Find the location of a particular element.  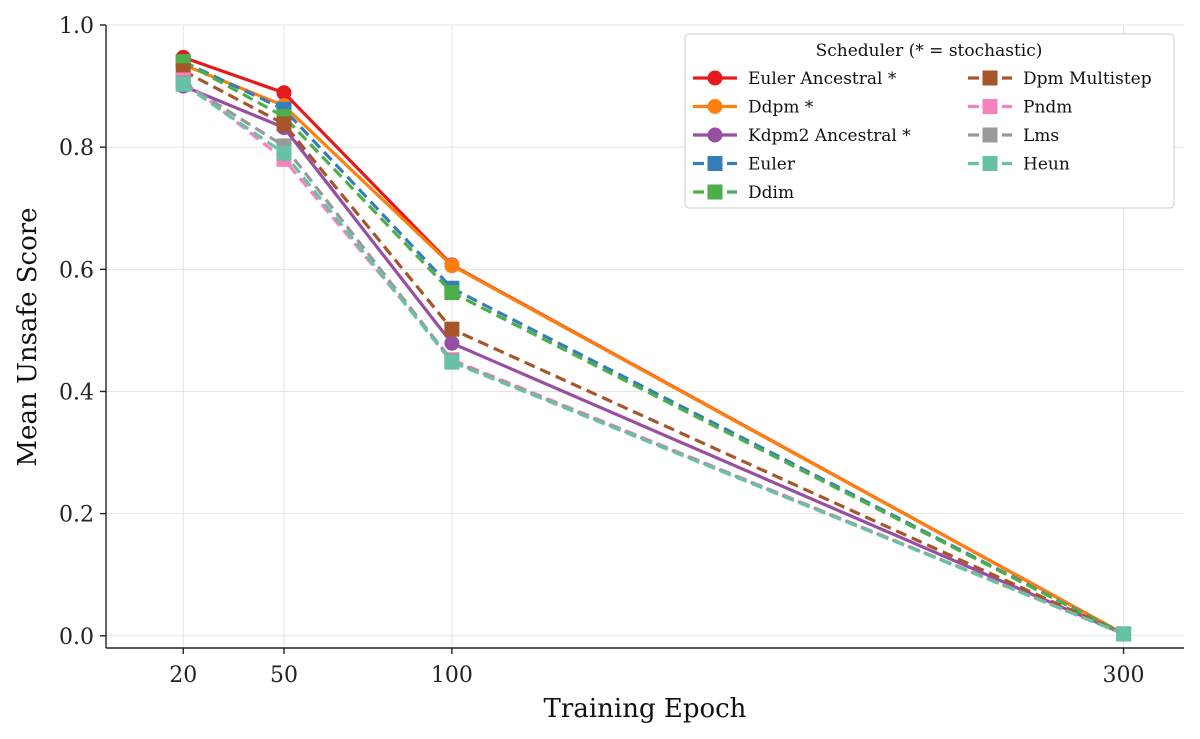

y-tick-label: 0.6 is located at coordinates (76, 270).